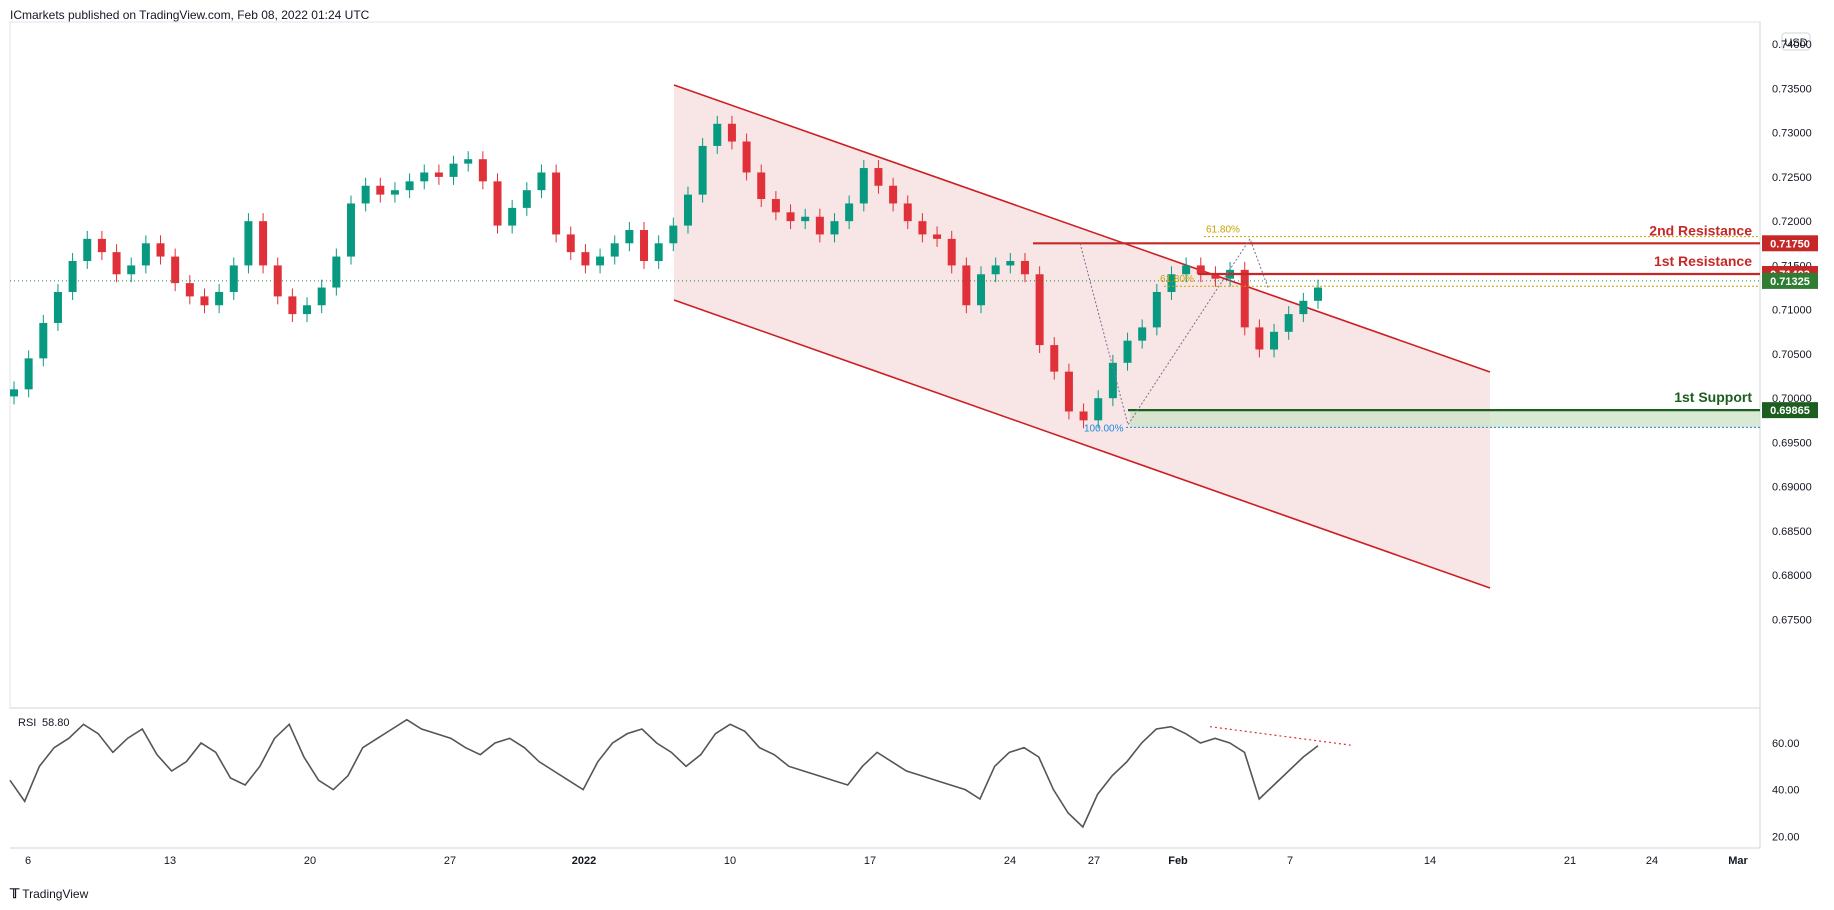 Image resolution: width=1834 pixels, height=910 pixels. I want to click on rsi-tick-label: 40.00, so click(1786, 791).